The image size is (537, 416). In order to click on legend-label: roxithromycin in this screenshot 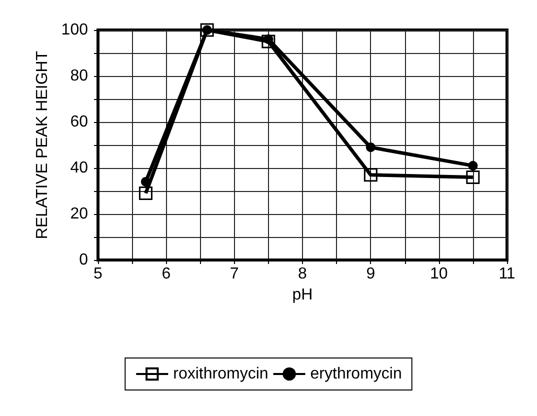, I will do `click(220, 374)`.